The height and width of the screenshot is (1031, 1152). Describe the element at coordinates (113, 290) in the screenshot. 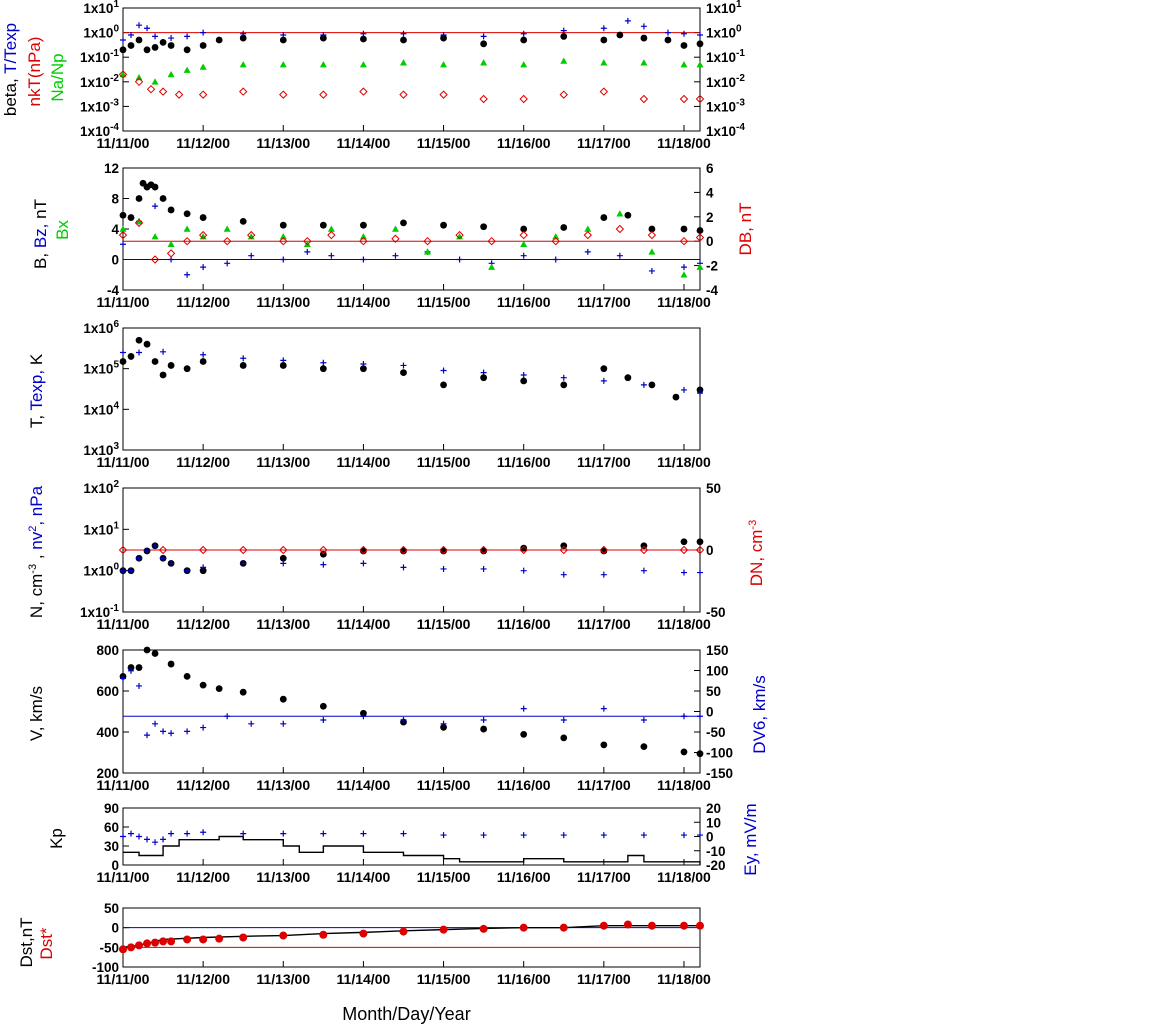

I see `ytick-label-left: -4` at that location.